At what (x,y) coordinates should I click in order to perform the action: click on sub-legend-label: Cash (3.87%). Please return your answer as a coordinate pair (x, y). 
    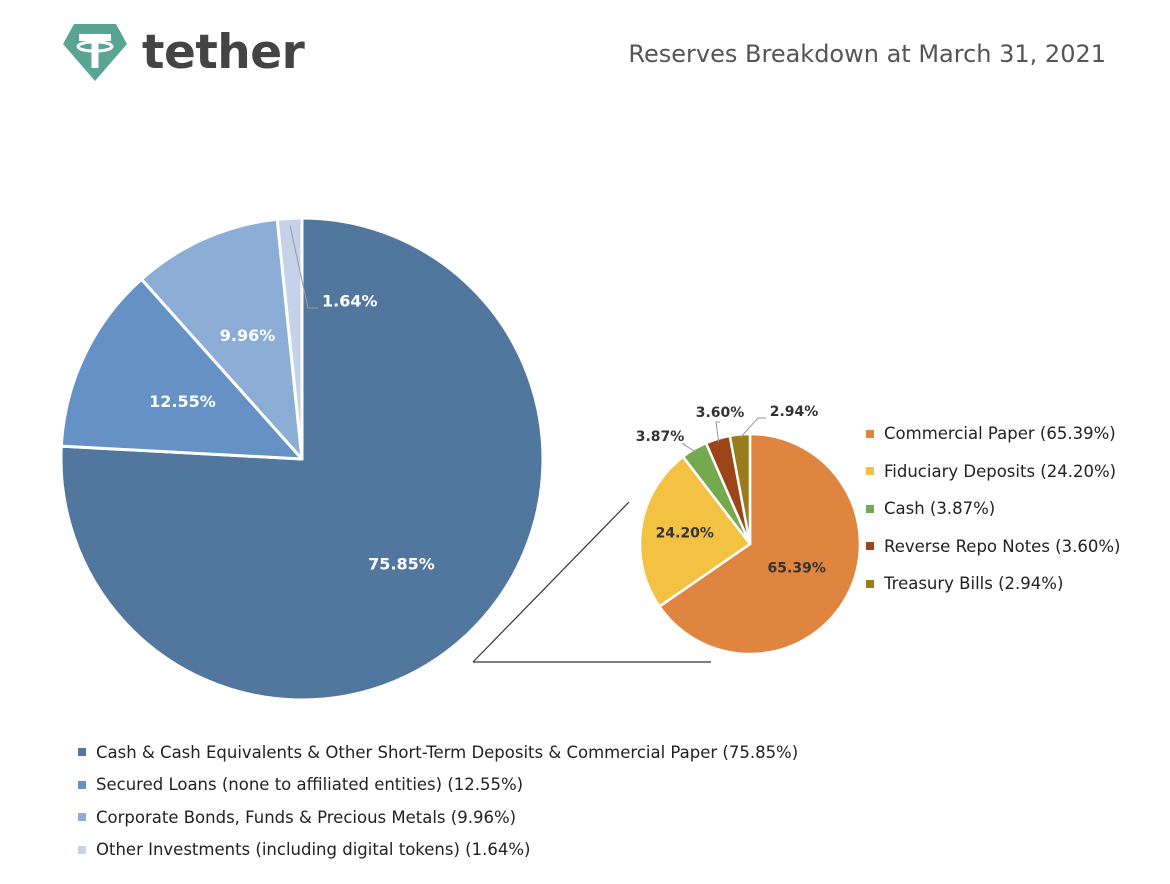
    Looking at the image, I should click on (940, 509).